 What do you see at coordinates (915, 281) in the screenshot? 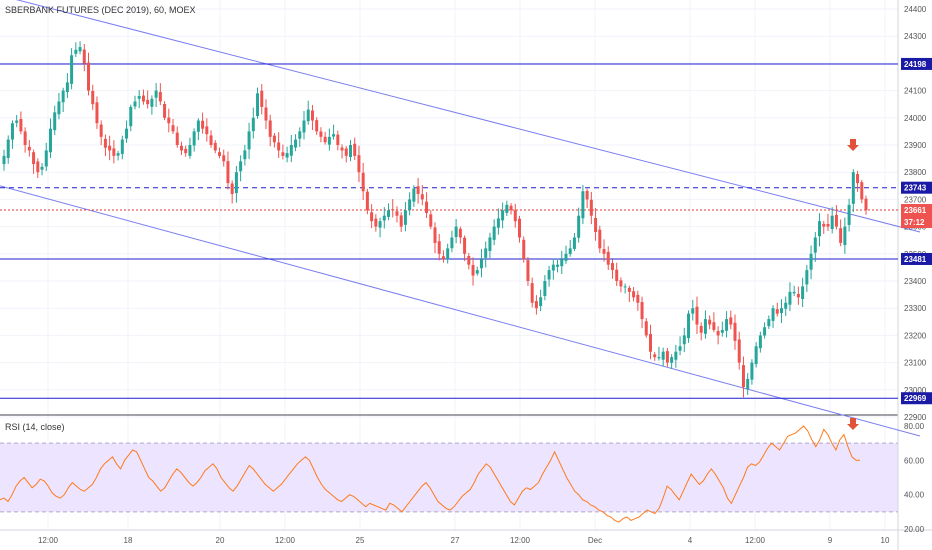
I see `price-tick-label: 23400` at bounding box center [915, 281].